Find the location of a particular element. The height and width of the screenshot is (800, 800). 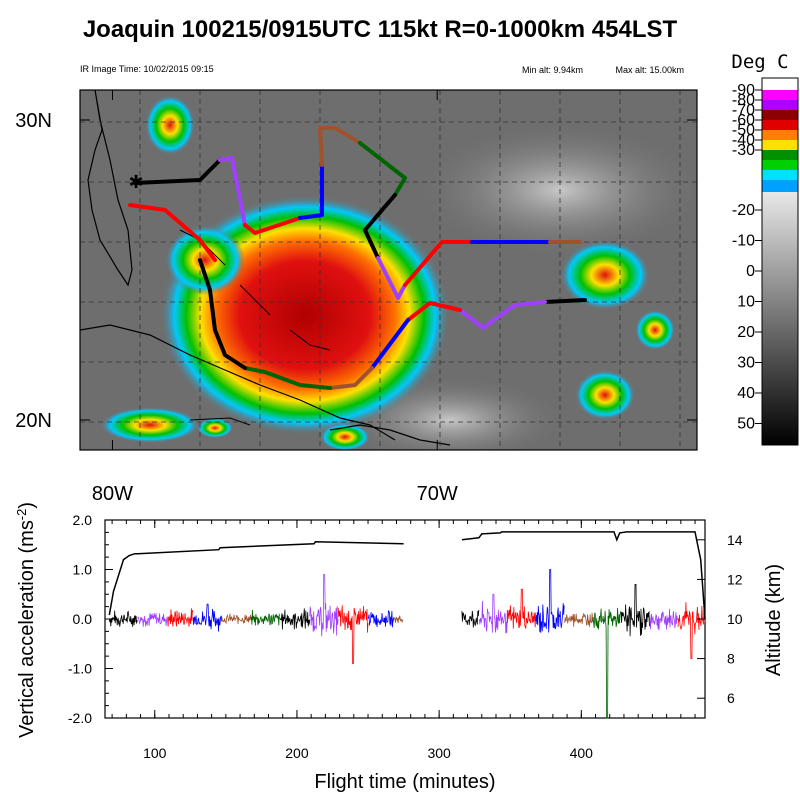

y2-tick-label: 6 is located at coordinates (731, 698).